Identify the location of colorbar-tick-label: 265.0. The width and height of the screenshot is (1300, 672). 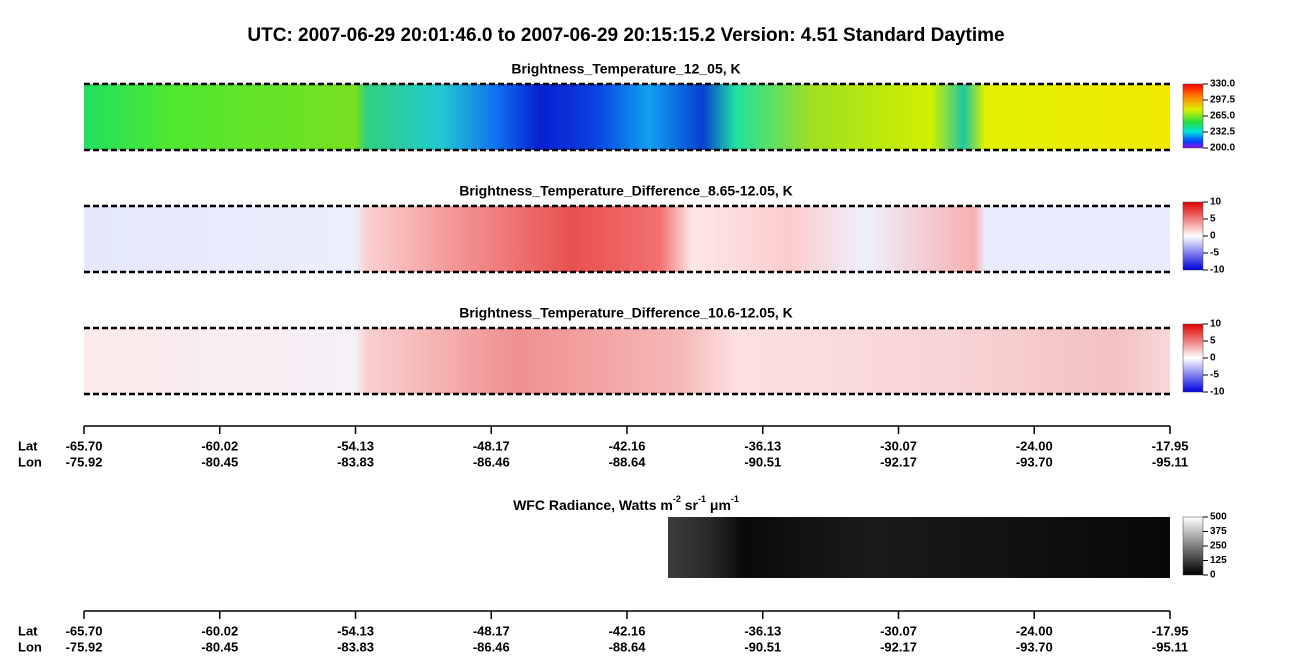
(1222, 116).